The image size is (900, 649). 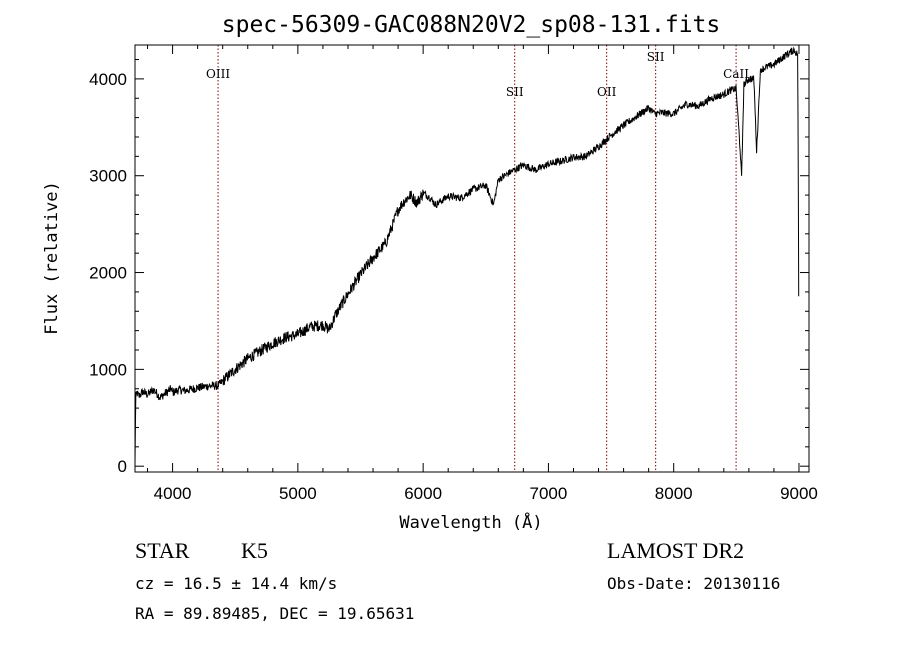 I want to click on x-tick-label: 8000, so click(x=674, y=493).